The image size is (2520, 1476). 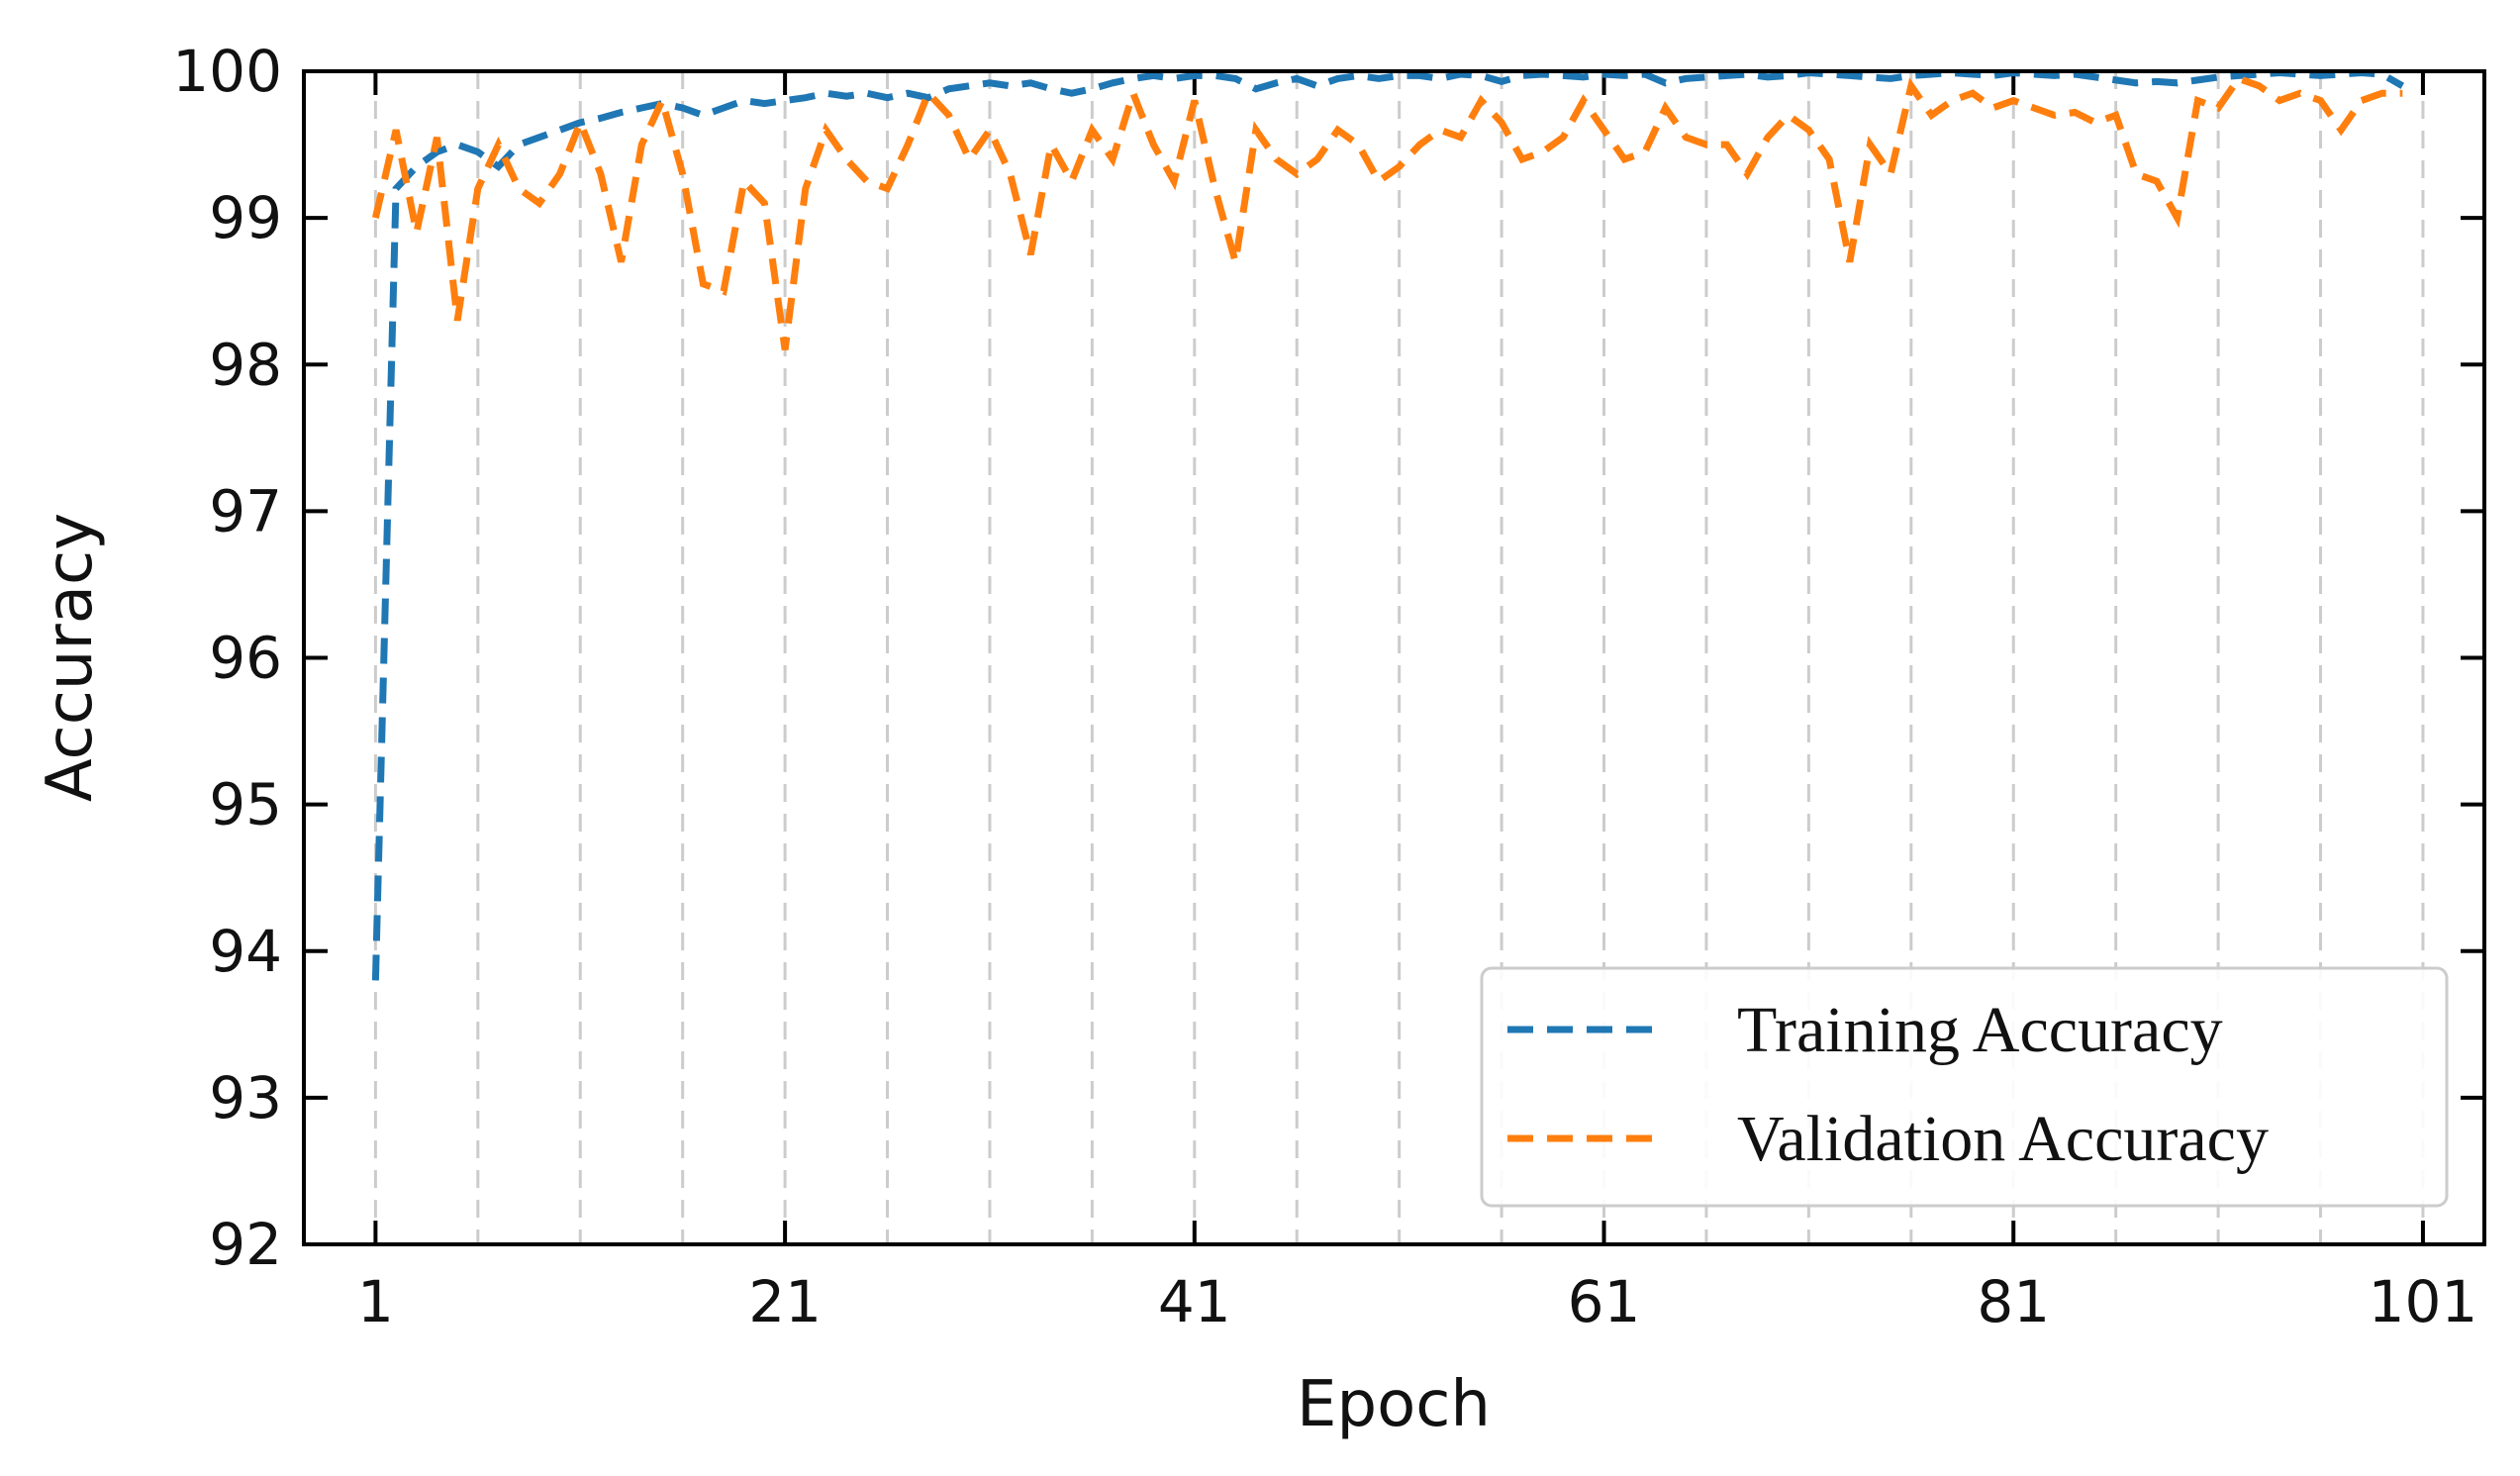 I want to click on y-tick-label: 94, so click(x=245, y=952).